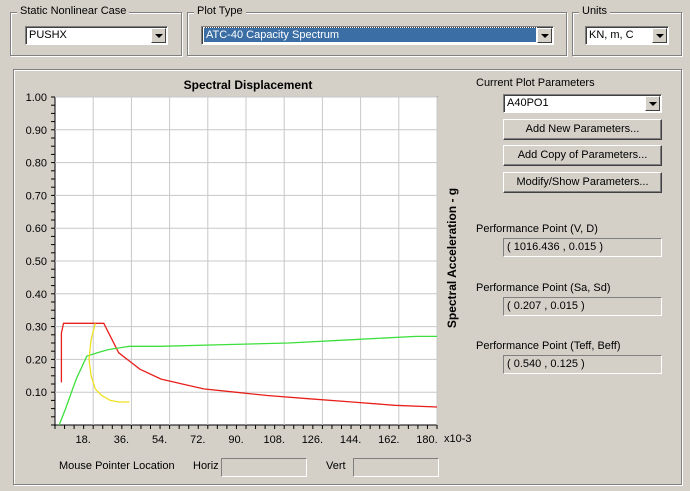  I want to click on pp-vd-label: Performance Point (V, D), so click(537, 229).